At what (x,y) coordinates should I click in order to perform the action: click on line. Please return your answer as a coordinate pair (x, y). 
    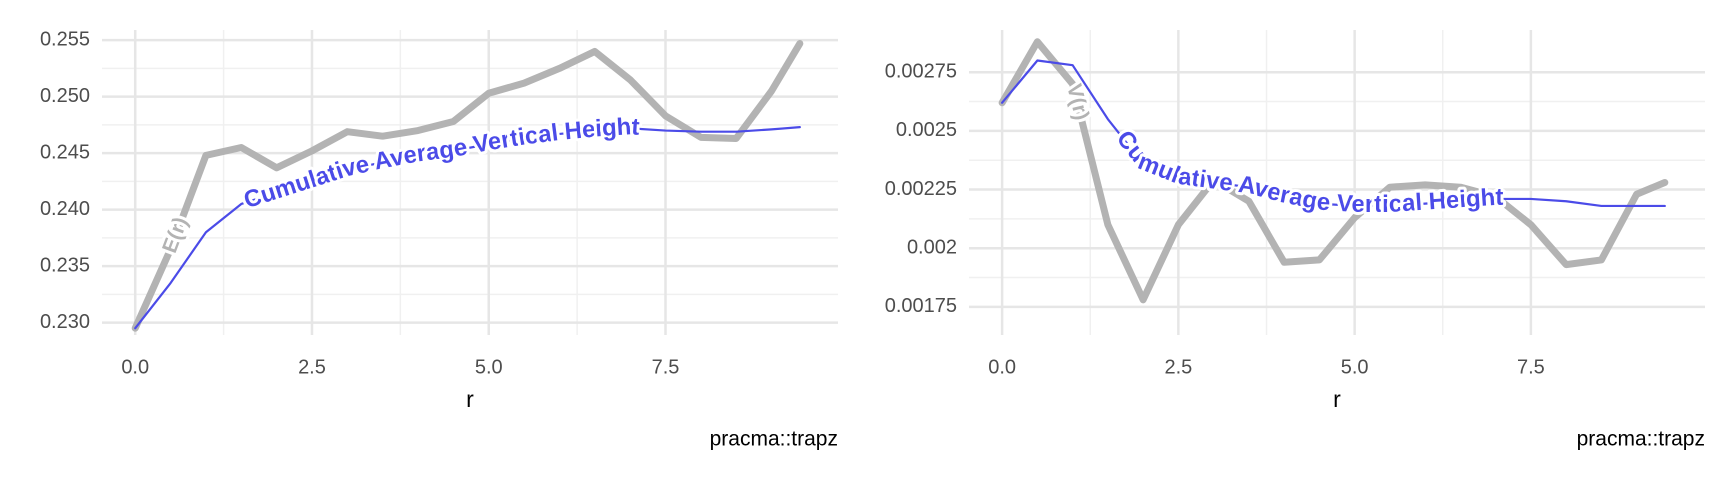
    Looking at the image, I should click on (1333, 133).